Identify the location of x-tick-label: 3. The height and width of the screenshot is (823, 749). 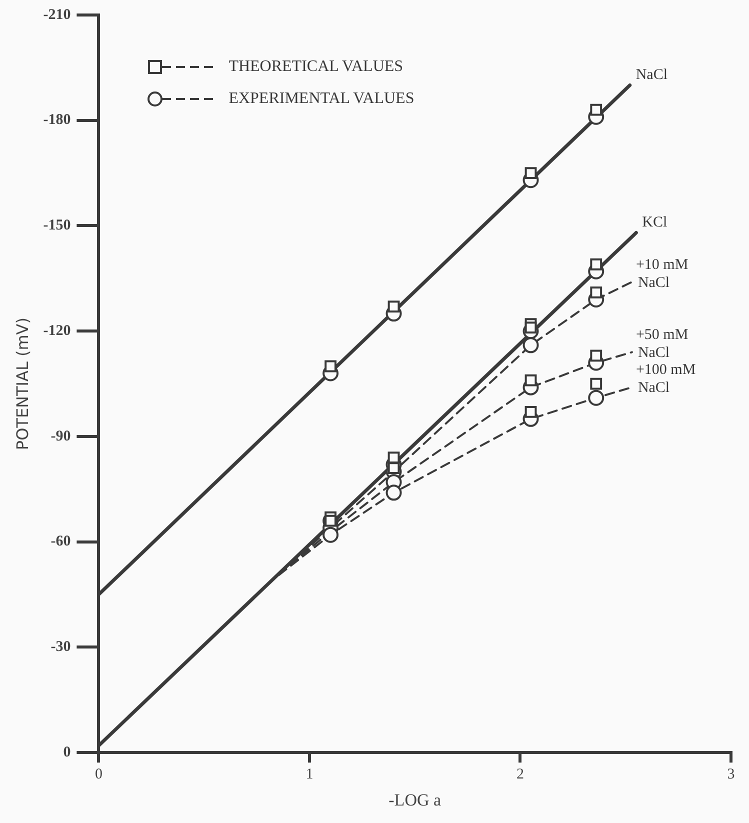
(731, 774).